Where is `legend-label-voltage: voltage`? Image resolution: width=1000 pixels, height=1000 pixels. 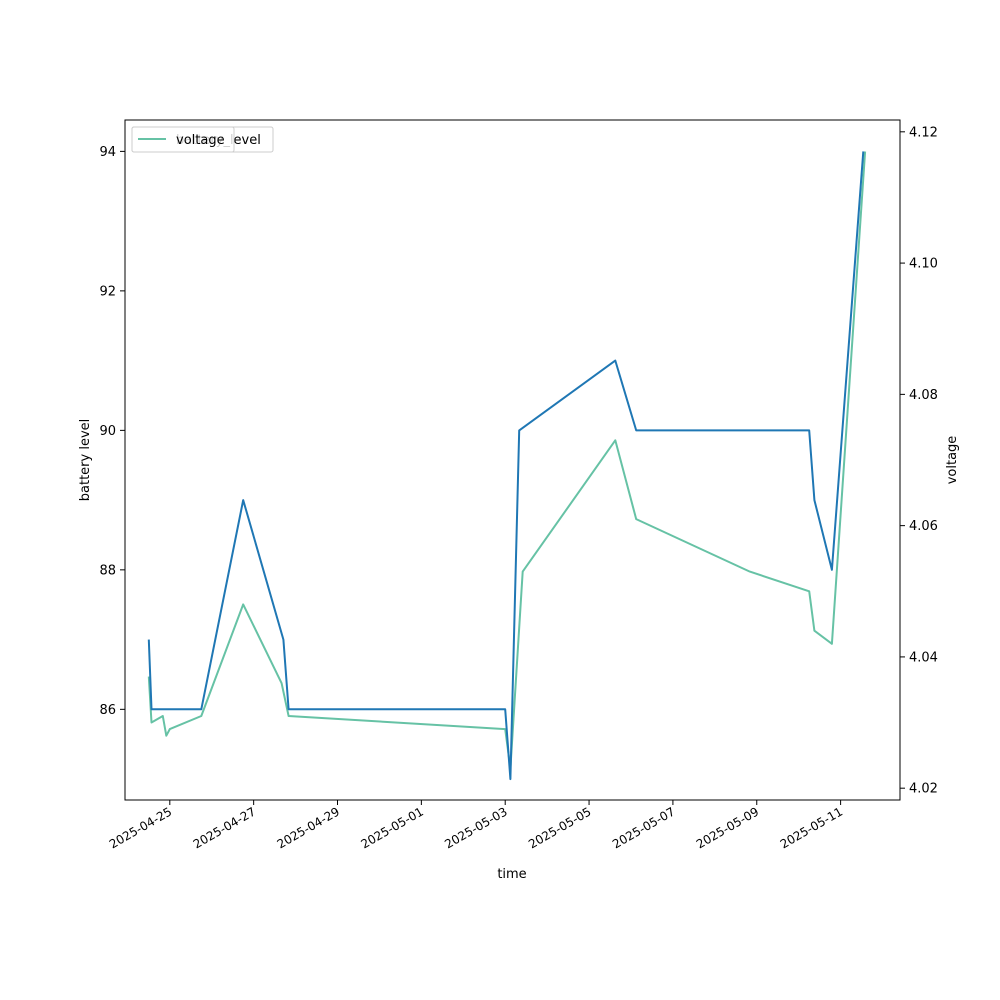 legend-label-voltage: voltage is located at coordinates (200, 140).